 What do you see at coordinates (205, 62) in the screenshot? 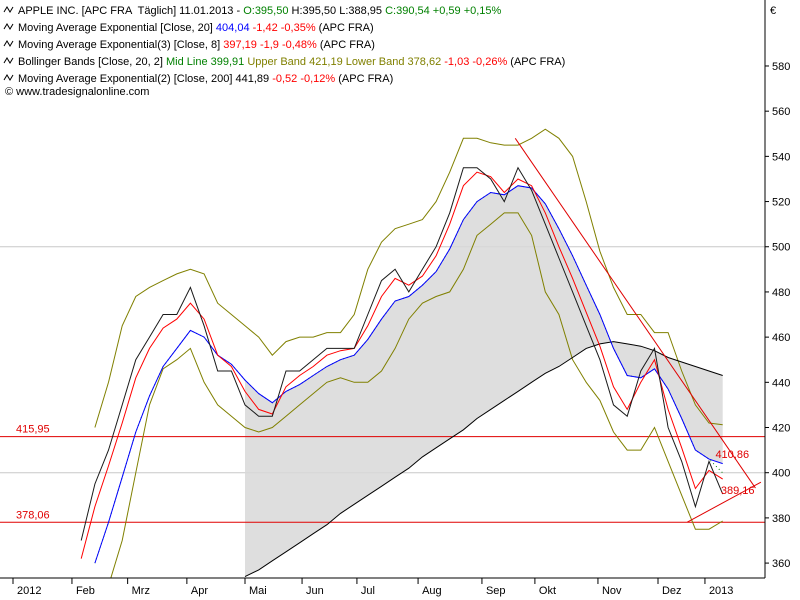
I see `legend-part: Mid Line 399,91` at bounding box center [205, 62].